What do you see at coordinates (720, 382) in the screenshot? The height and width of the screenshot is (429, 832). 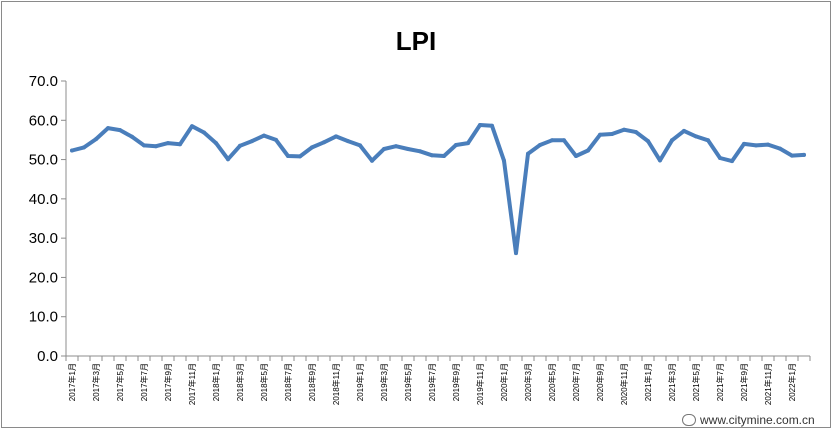 I see `x-tick-label: 2021年7月` at bounding box center [720, 382].